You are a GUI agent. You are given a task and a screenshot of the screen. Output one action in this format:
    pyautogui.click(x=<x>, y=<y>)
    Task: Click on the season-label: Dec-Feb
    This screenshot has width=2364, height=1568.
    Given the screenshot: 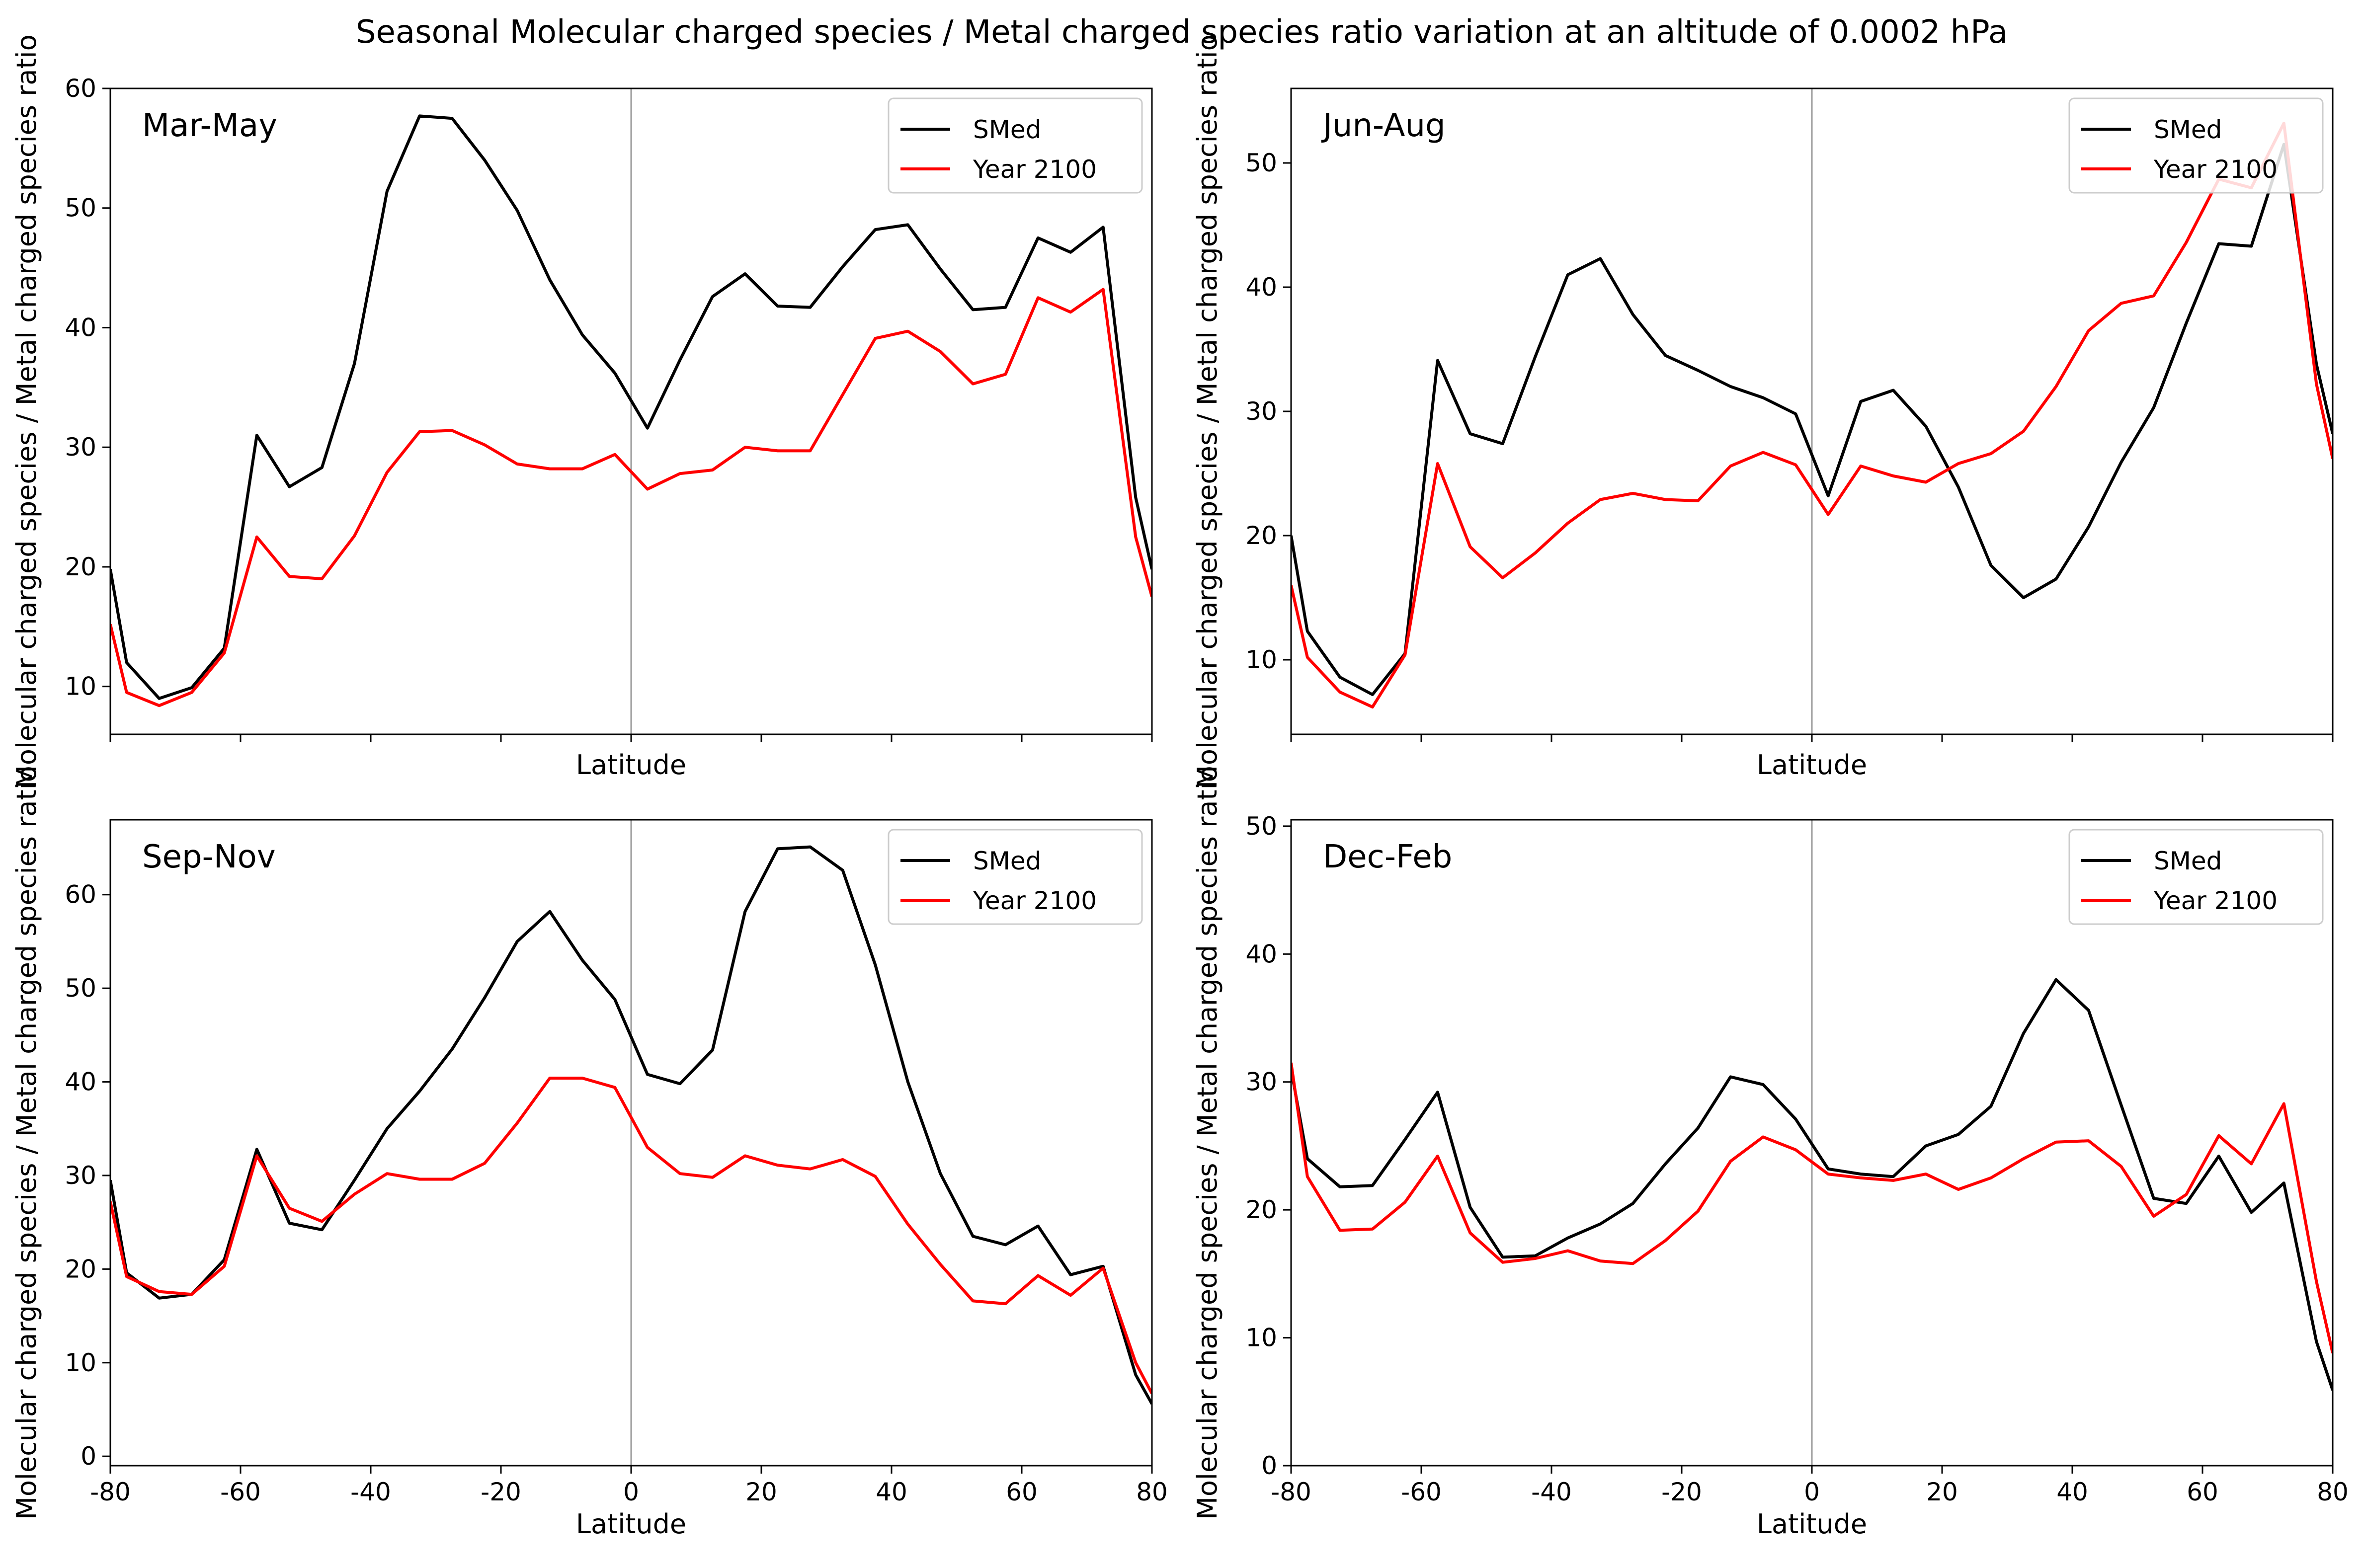 What is the action you would take?
    pyautogui.click(x=1388, y=857)
    